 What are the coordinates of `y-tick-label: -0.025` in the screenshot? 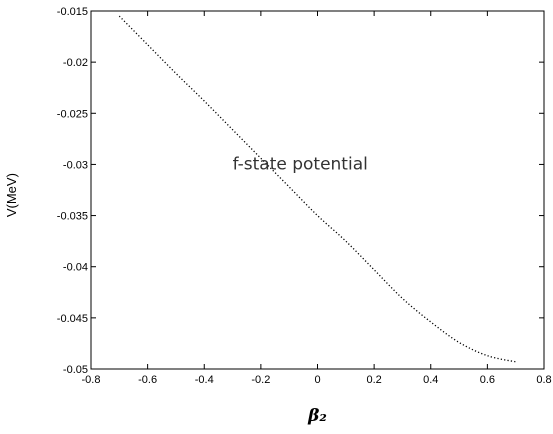 It's located at (72, 114).